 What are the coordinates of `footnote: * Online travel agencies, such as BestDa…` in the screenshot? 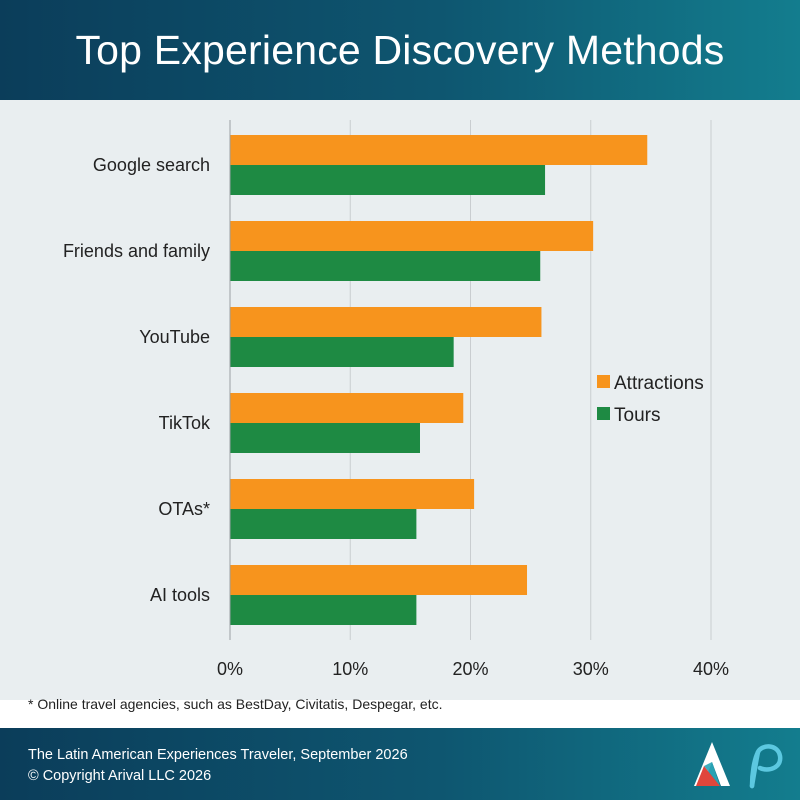 It's located at (235, 704).